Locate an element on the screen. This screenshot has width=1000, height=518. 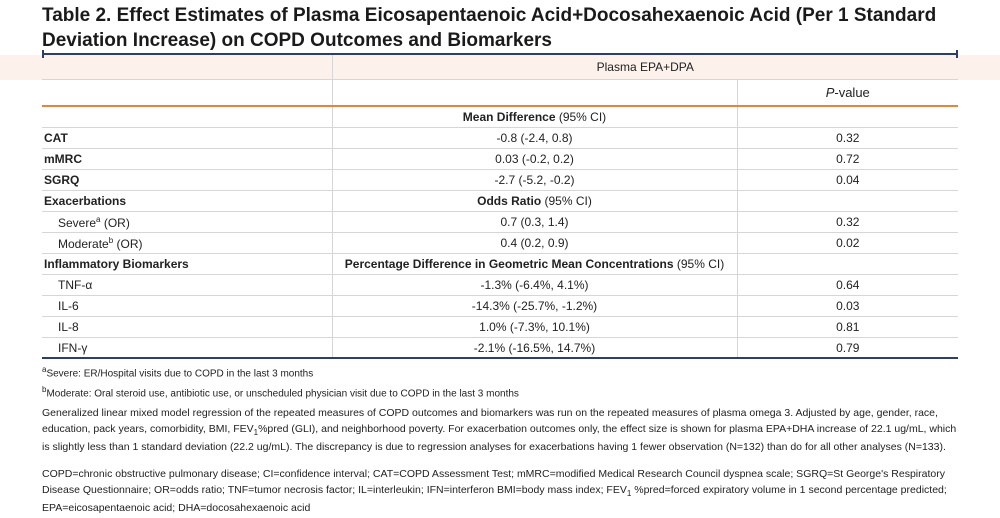
table-row: Moderateb (OR) 0.4 (0.2, 0.9) 0.02 is located at coordinates (500, 243).